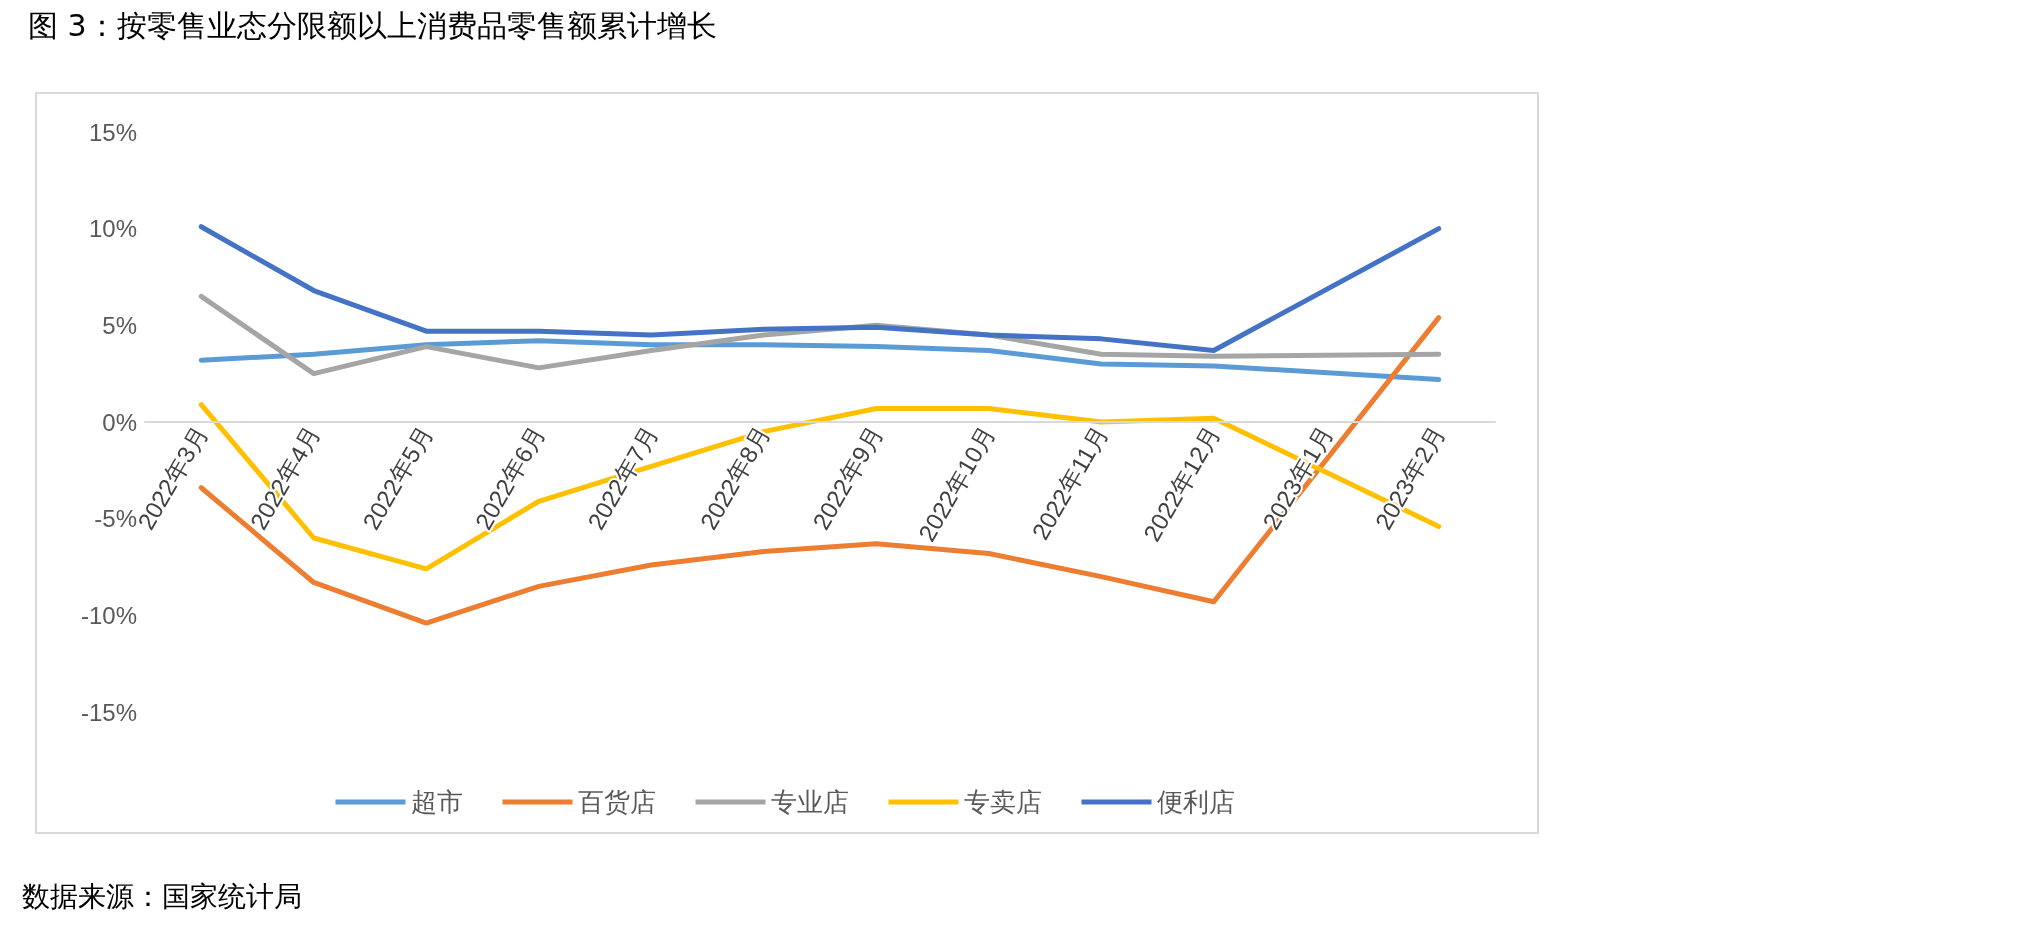 This screenshot has width=2030, height=934. What do you see at coordinates (436, 802) in the screenshot?
I see `legend-label: 超市` at bounding box center [436, 802].